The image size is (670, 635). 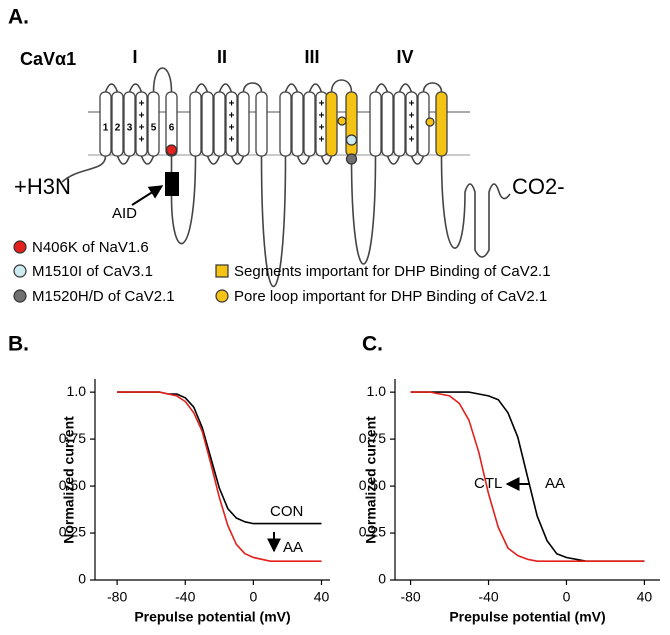 What do you see at coordinates (18, 344) in the screenshot?
I see `panel-label: B.` at bounding box center [18, 344].